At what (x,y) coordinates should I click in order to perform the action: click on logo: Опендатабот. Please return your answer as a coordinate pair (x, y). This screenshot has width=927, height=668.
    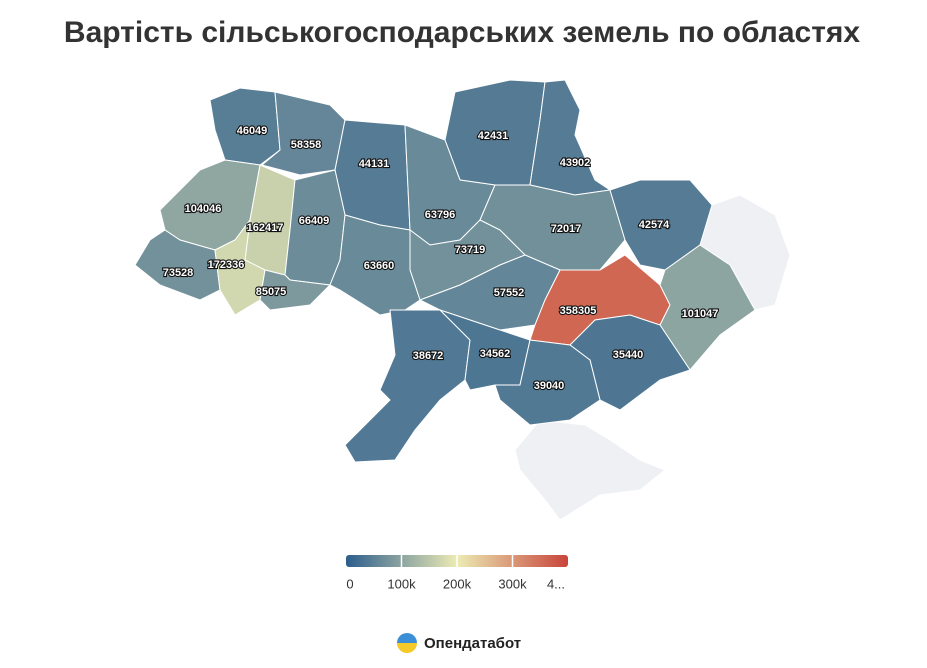
    Looking at the image, I should click on (459, 643).